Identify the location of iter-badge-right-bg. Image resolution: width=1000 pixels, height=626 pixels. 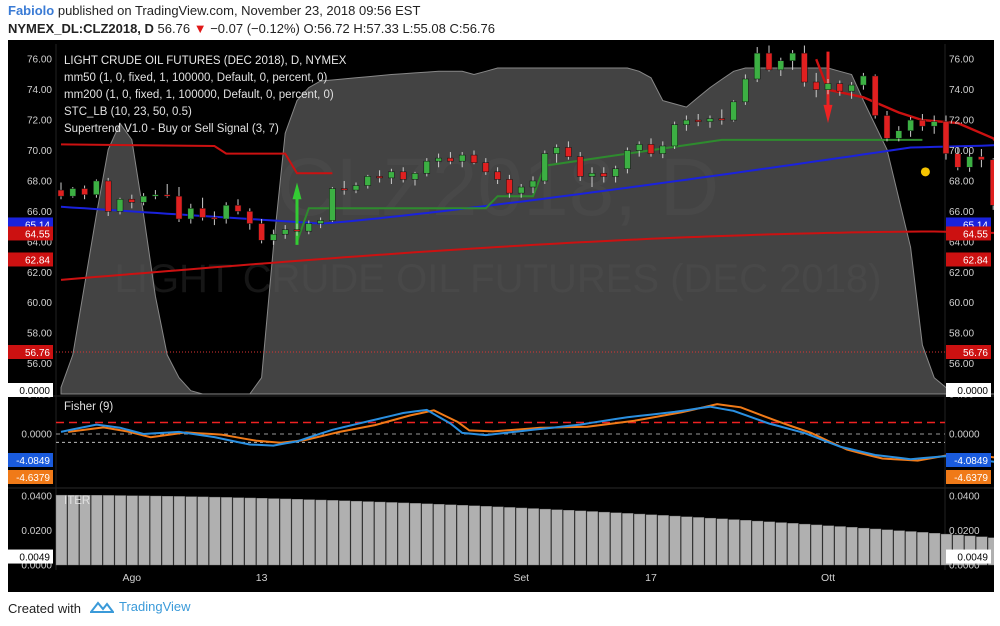
(968, 556).